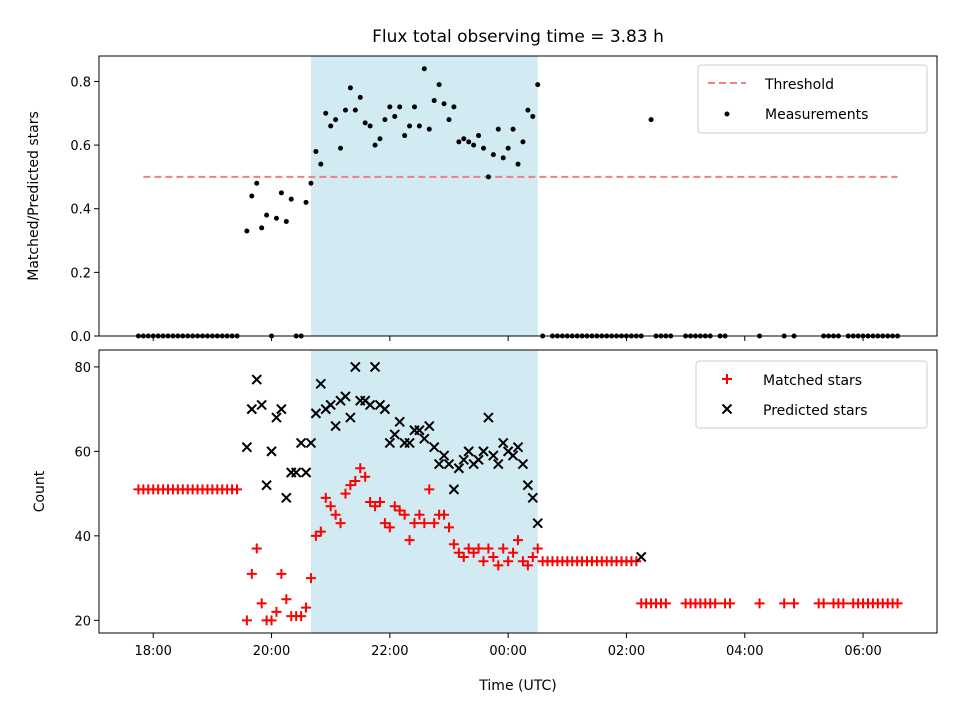 This screenshot has width=960, height=720. Describe the element at coordinates (40, 491) in the screenshot. I see `bottom-y-axis-label: Count` at that location.